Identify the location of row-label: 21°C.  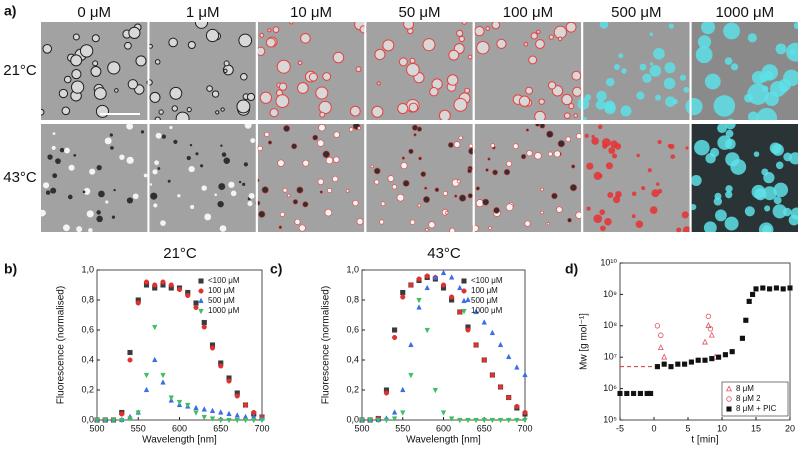
(20, 70).